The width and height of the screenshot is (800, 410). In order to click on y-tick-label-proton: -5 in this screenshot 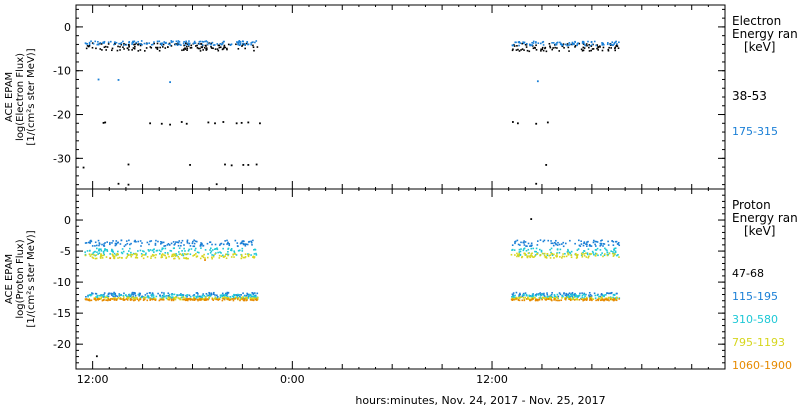, I will do `click(65, 251)`.